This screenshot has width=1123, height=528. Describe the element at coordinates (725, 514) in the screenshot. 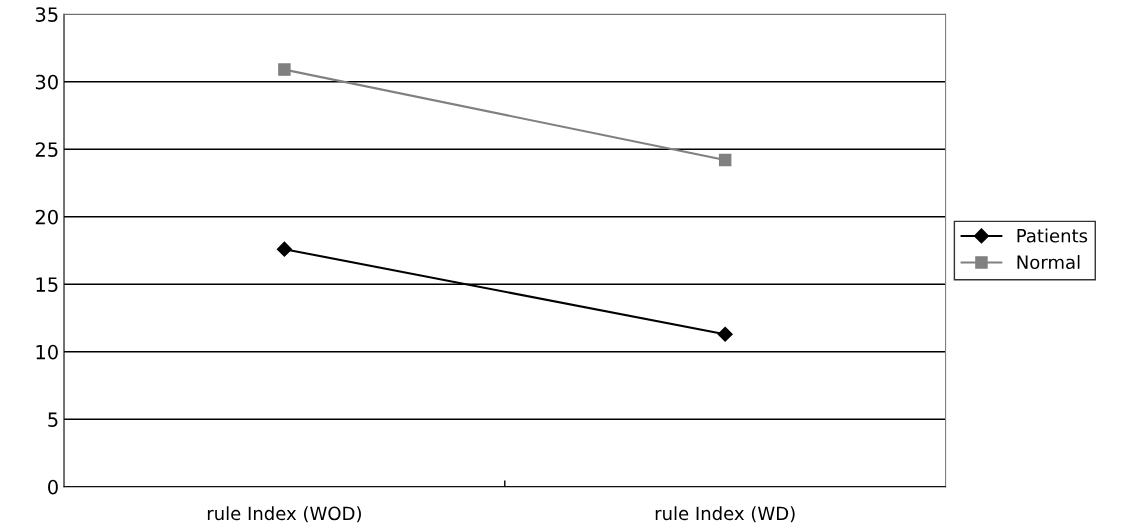

I see `x-tick-label: rule Index (WD)` at that location.